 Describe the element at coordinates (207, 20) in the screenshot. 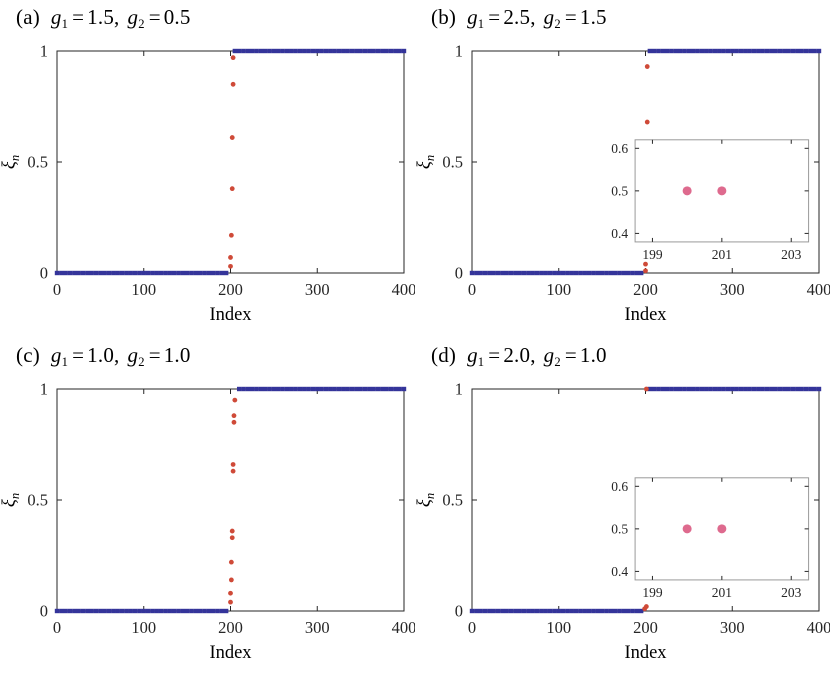

I see `panel-title: (a) g1 = 1.5, g2 = 0.5` at that location.